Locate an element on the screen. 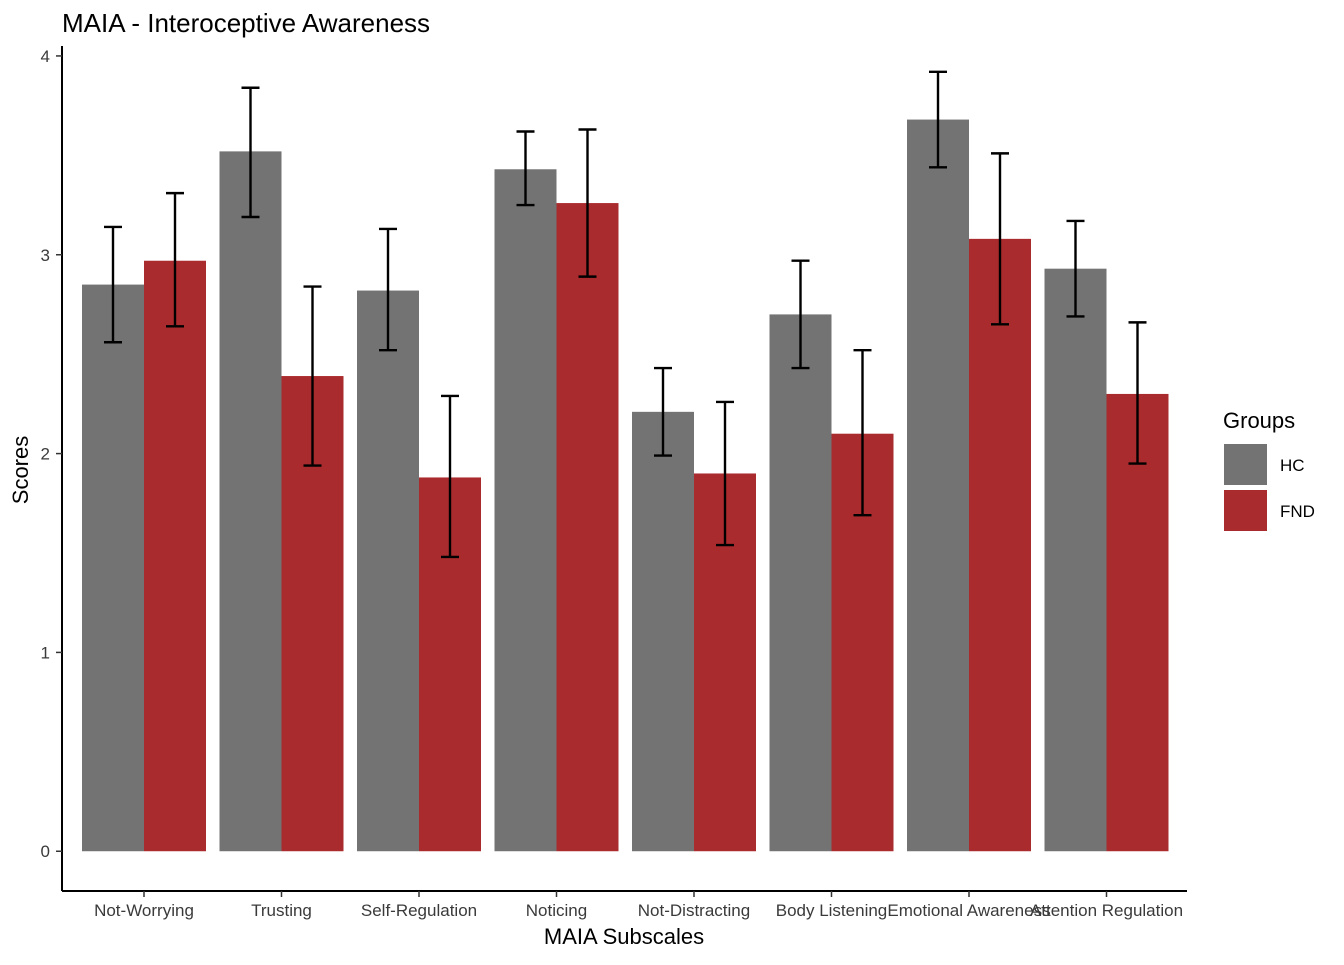 This screenshot has width=1344, height=965. error-bar-fnd-self-regulation is located at coordinates (450, 476).